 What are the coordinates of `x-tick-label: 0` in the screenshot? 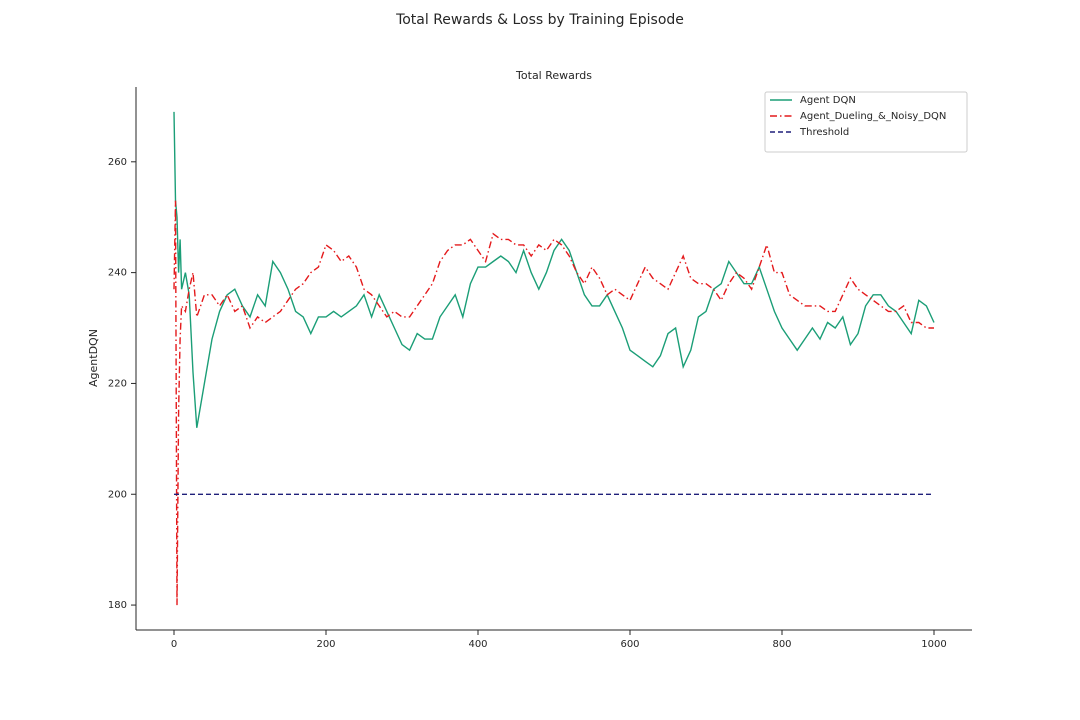 It's located at (174, 644).